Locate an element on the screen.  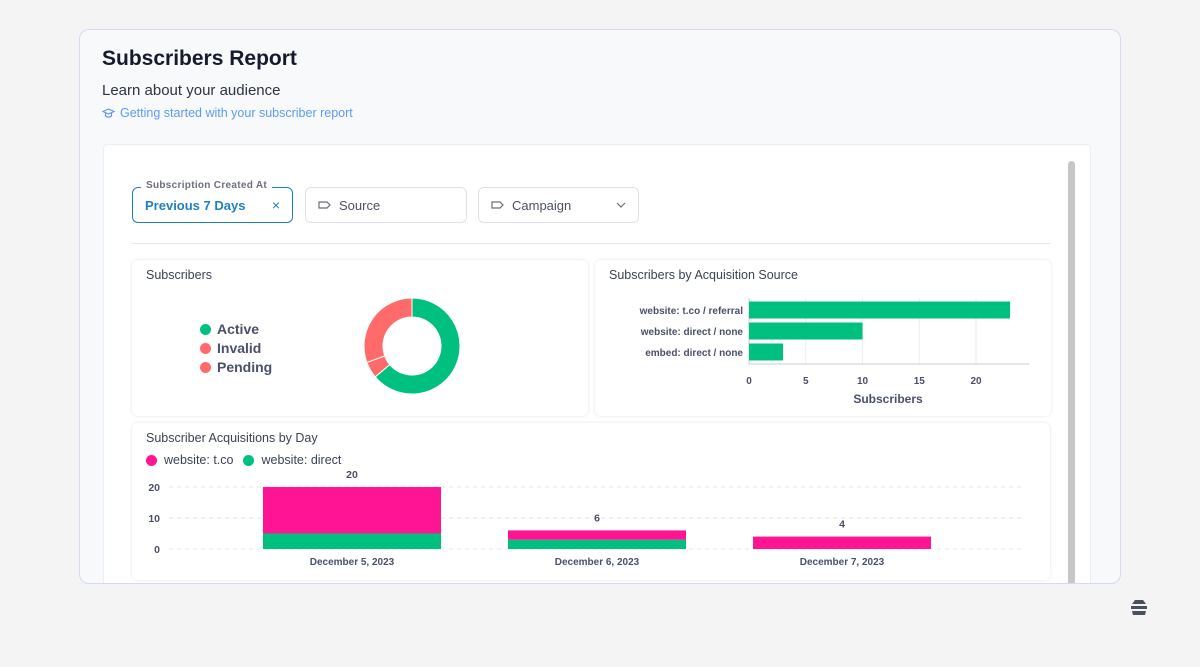
total-label: 6 is located at coordinates (597, 518).